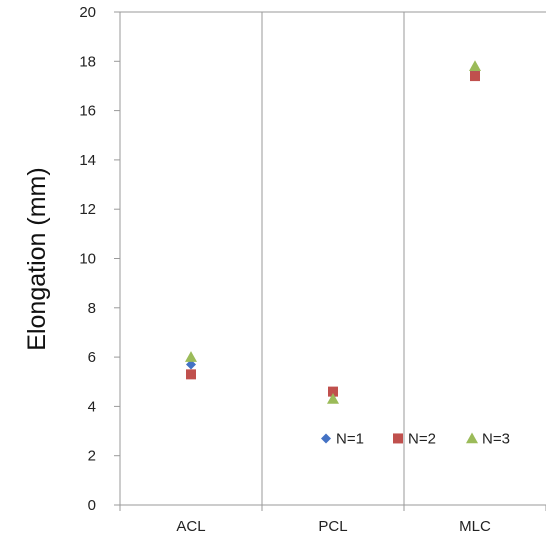  What do you see at coordinates (99, 259) in the screenshot?
I see `y-axis-ticks: 0 2 4 6 8 10 12 14 16 18 20` at bounding box center [99, 259].